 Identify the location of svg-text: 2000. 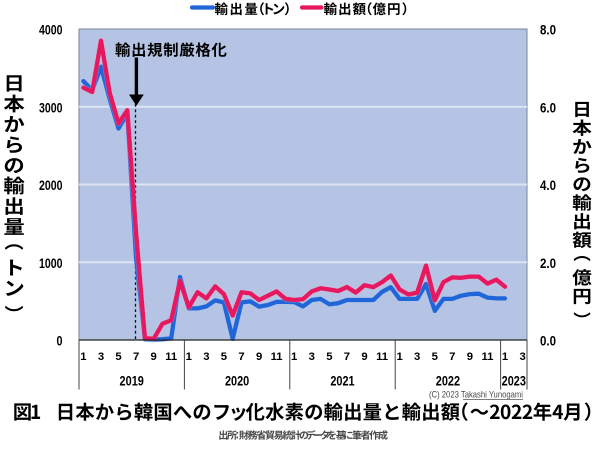
(51, 186).